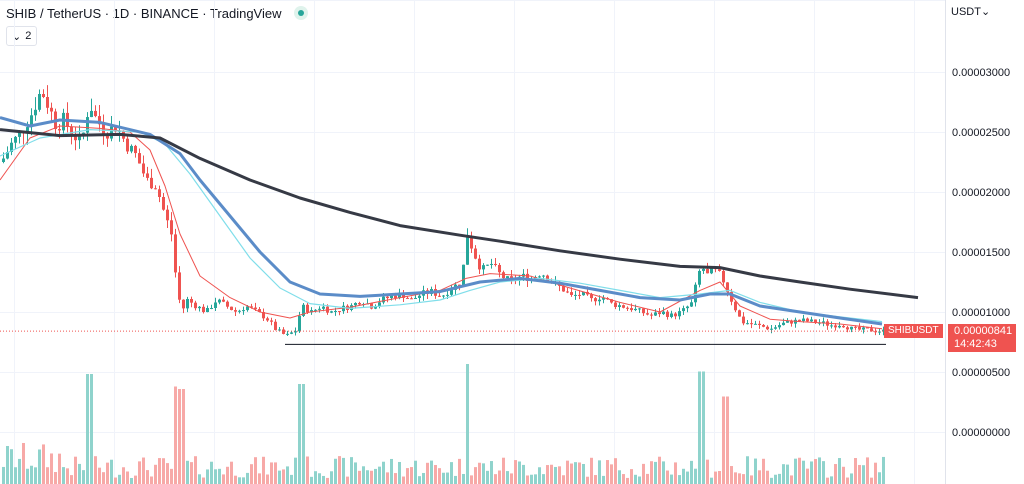 This screenshot has width=1024, height=484. What do you see at coordinates (22, 36) in the screenshot?
I see `indicators-toggle-button: ⌄ 2` at bounding box center [22, 36].